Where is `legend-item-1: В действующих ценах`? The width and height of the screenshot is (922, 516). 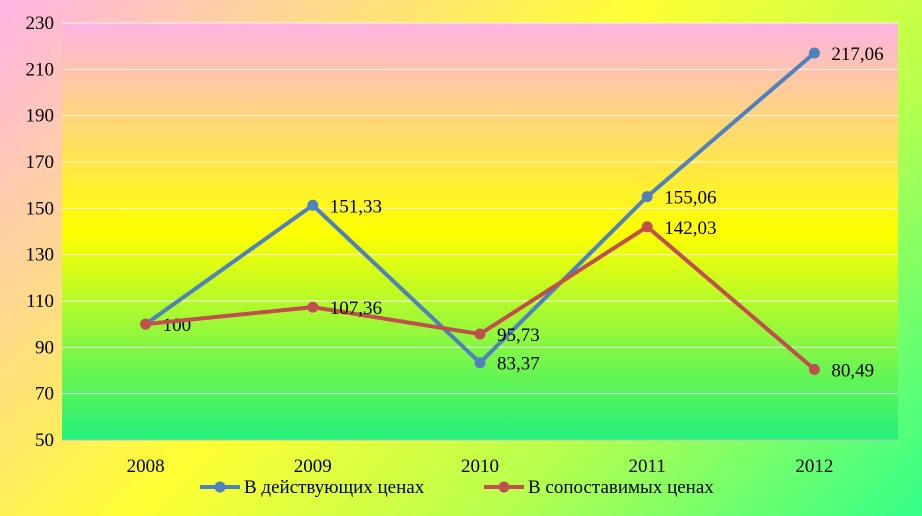 legend-item-1: В действующих ценах is located at coordinates (312, 487).